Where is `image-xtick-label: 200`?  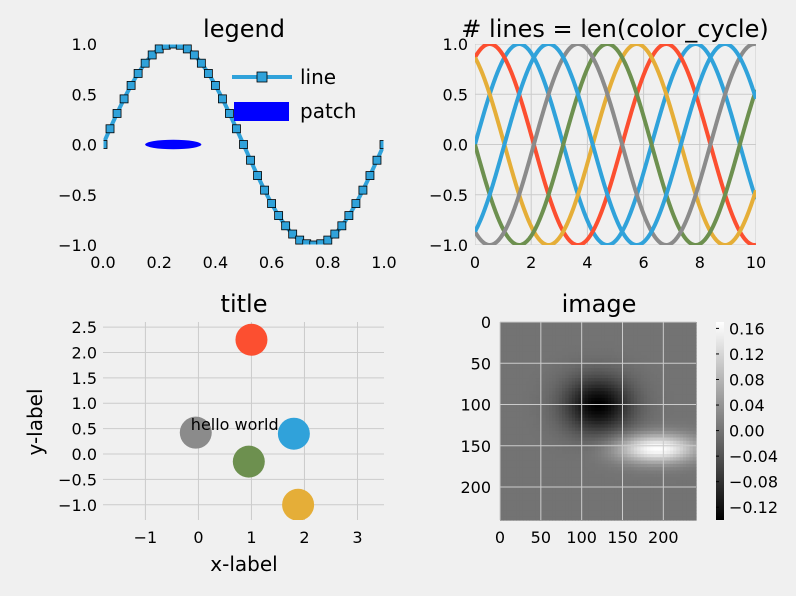 image-xtick-label: 200 is located at coordinates (663, 537).